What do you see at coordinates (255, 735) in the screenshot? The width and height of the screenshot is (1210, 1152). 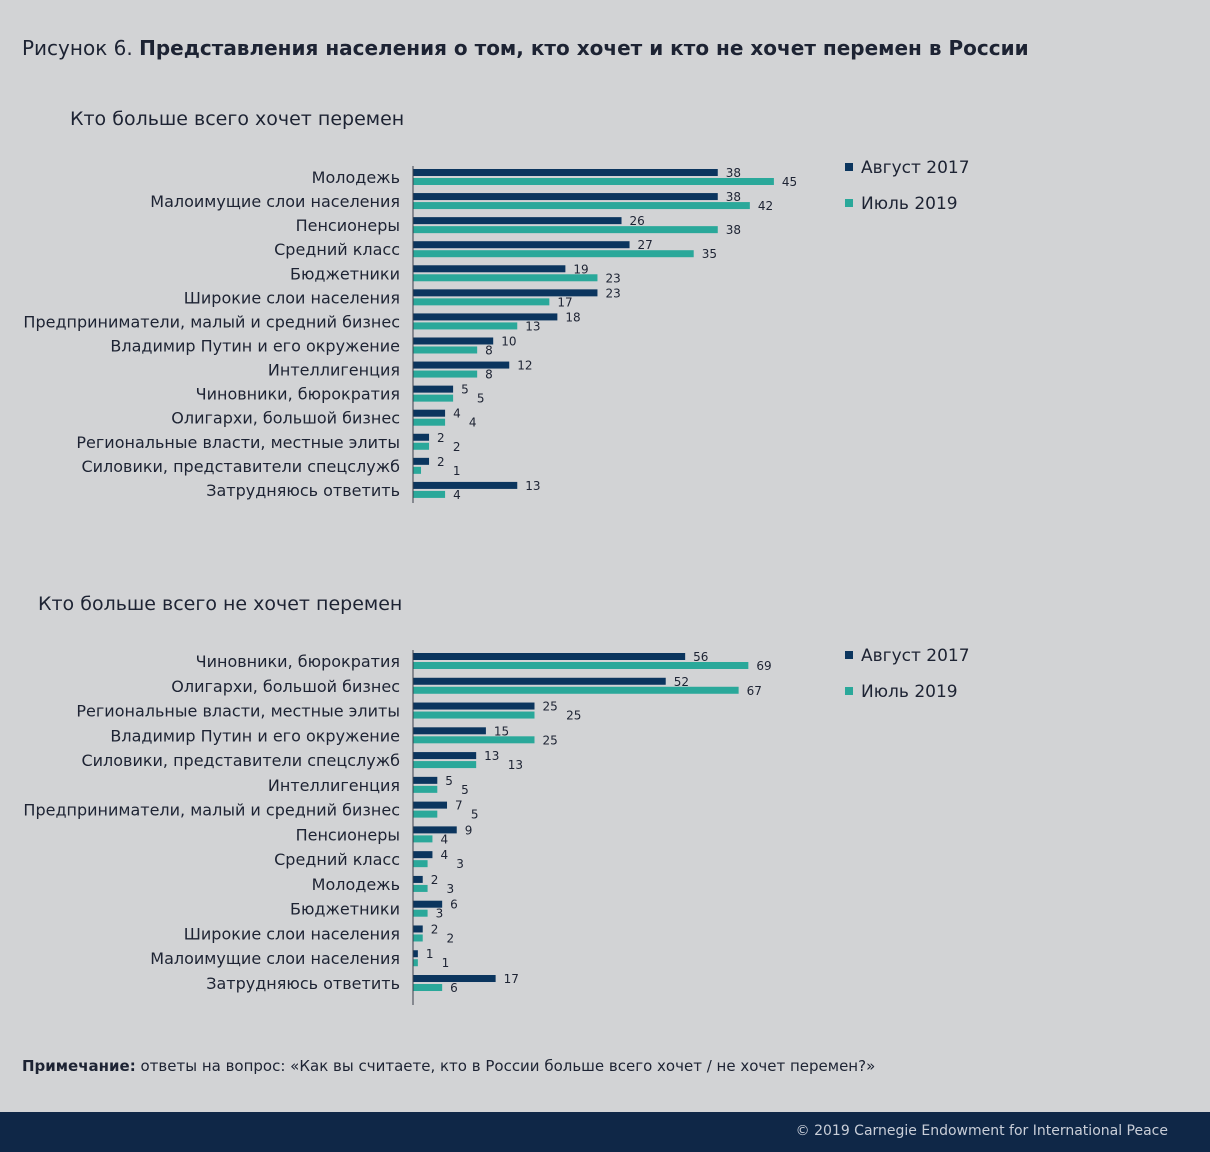 I see `category-label: Владимир Путин и его окружение` at bounding box center [255, 735].